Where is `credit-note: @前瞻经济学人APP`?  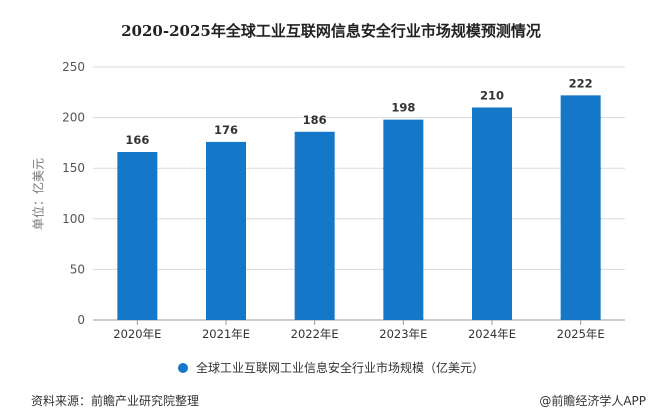 credit-note: @前瞻经济学人APP is located at coordinates (592, 401).